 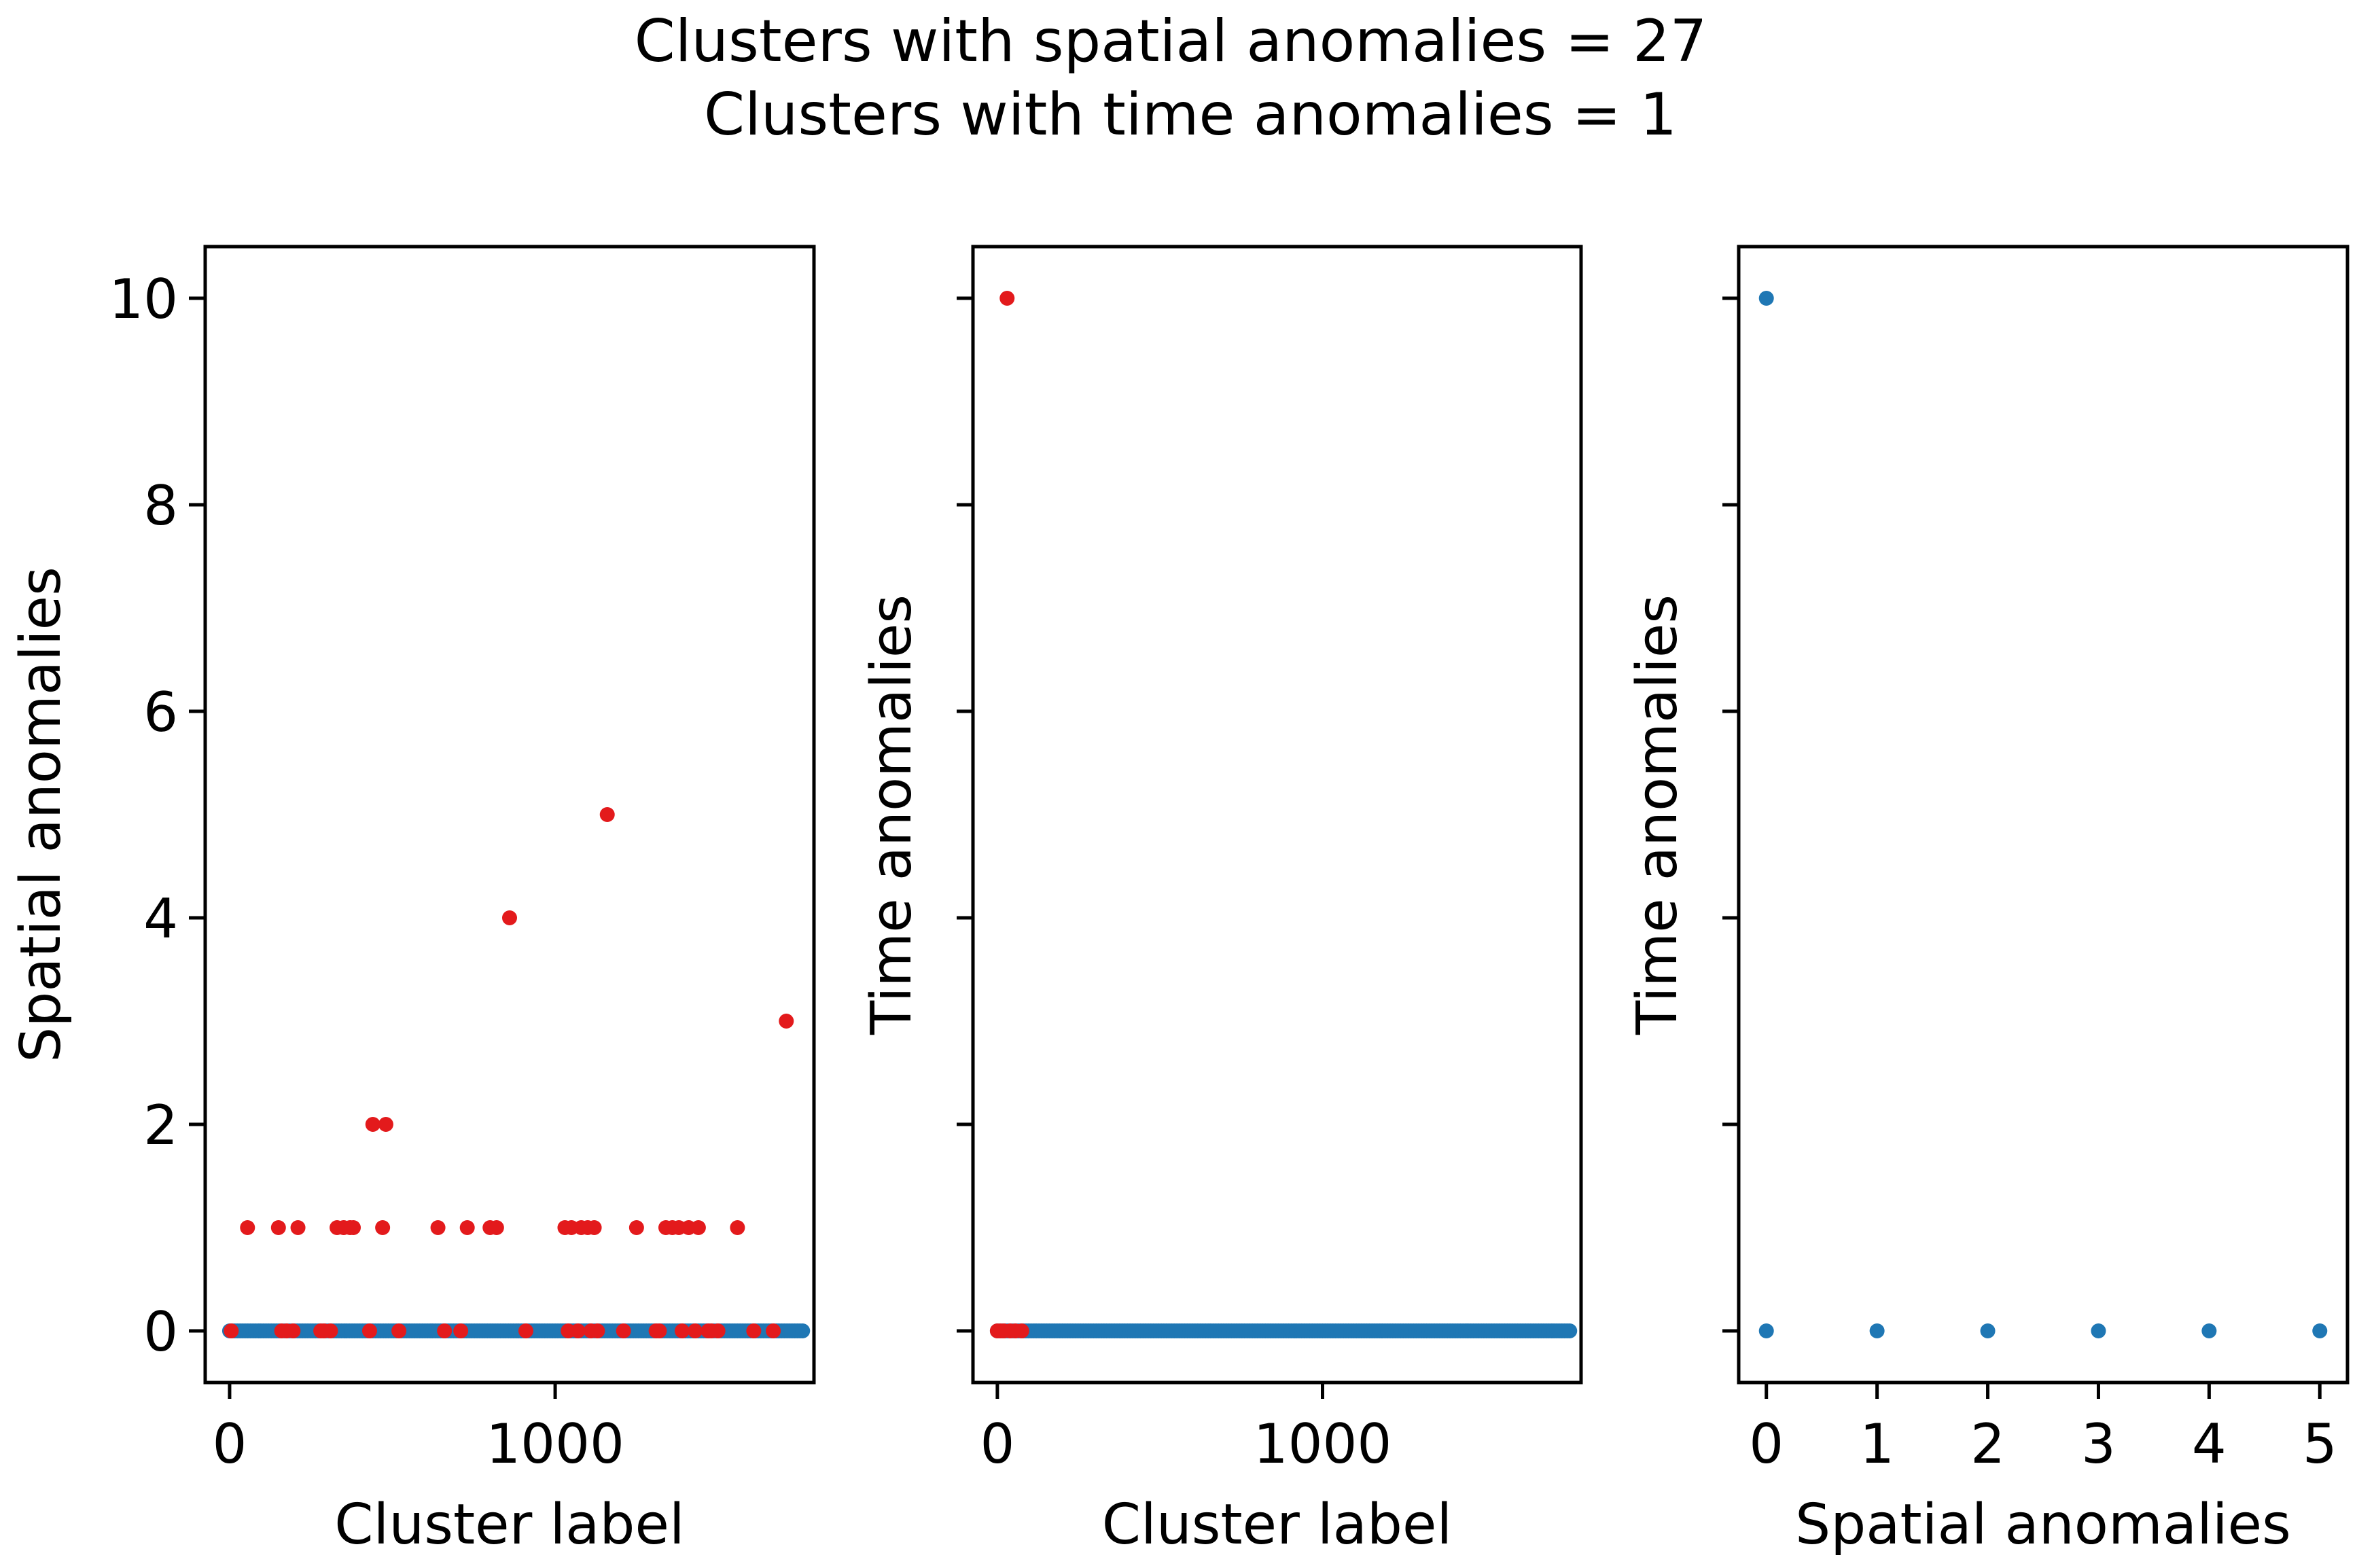 I want to click on y-axis-label: Spatial anomalies, so click(x=41, y=815).